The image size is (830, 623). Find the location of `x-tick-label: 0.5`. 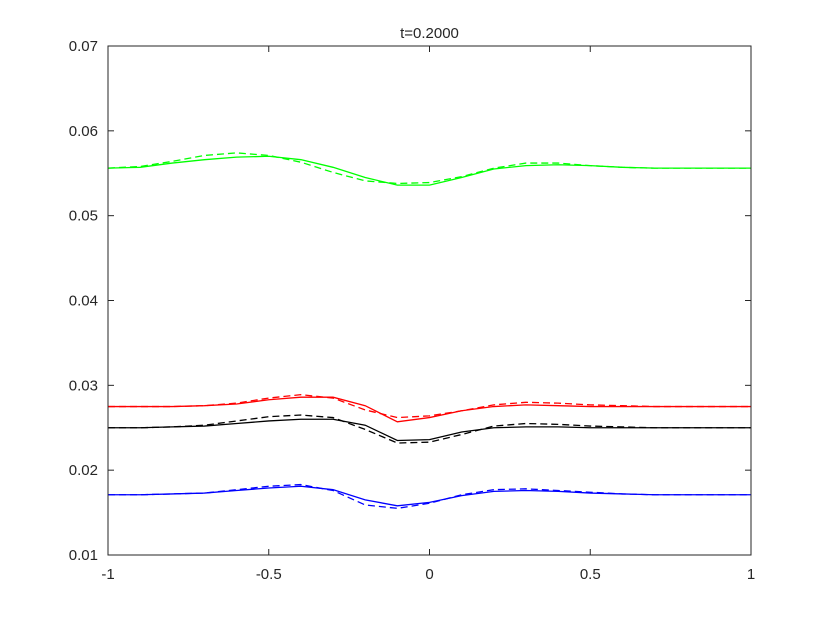

x-tick-label: 0.5 is located at coordinates (590, 574).